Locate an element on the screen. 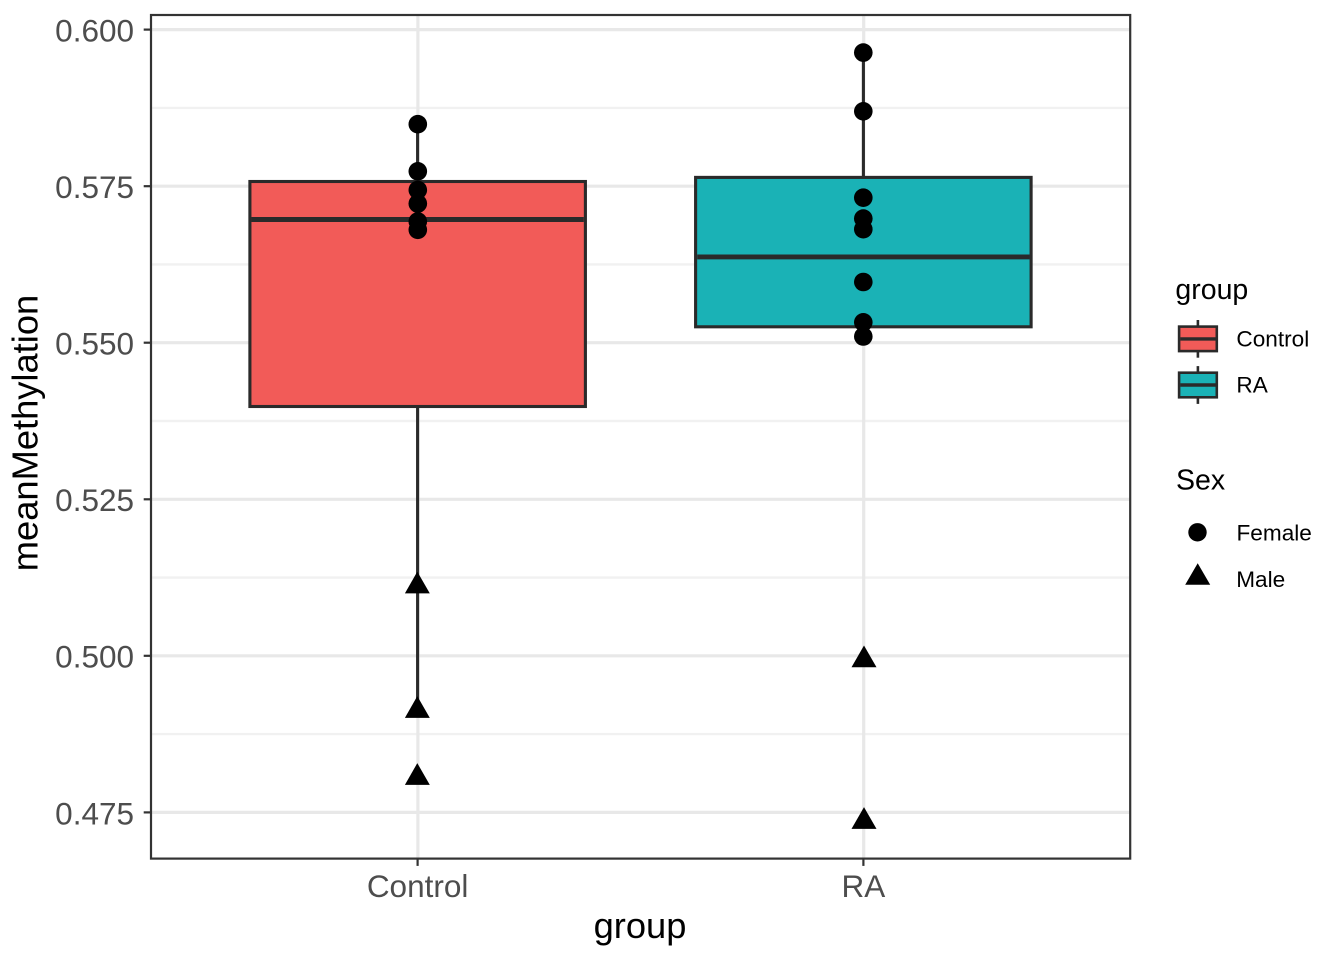 The height and width of the screenshot is (960, 1344). svg-text: 0.500 is located at coordinates (94, 657).